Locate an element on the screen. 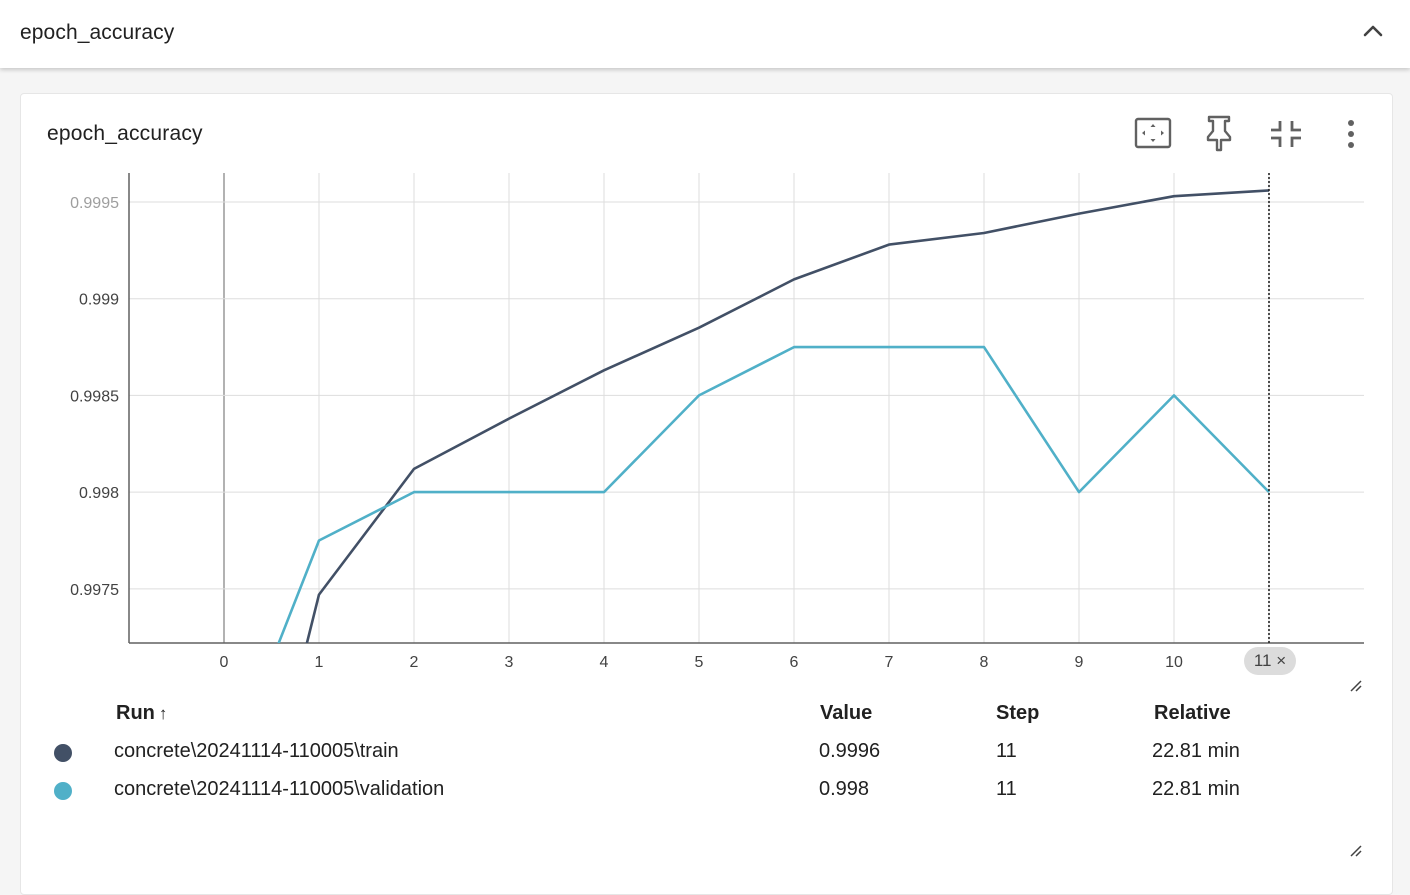 This screenshot has height=895, width=1410. fit-to-data-button is located at coordinates (1153, 134).